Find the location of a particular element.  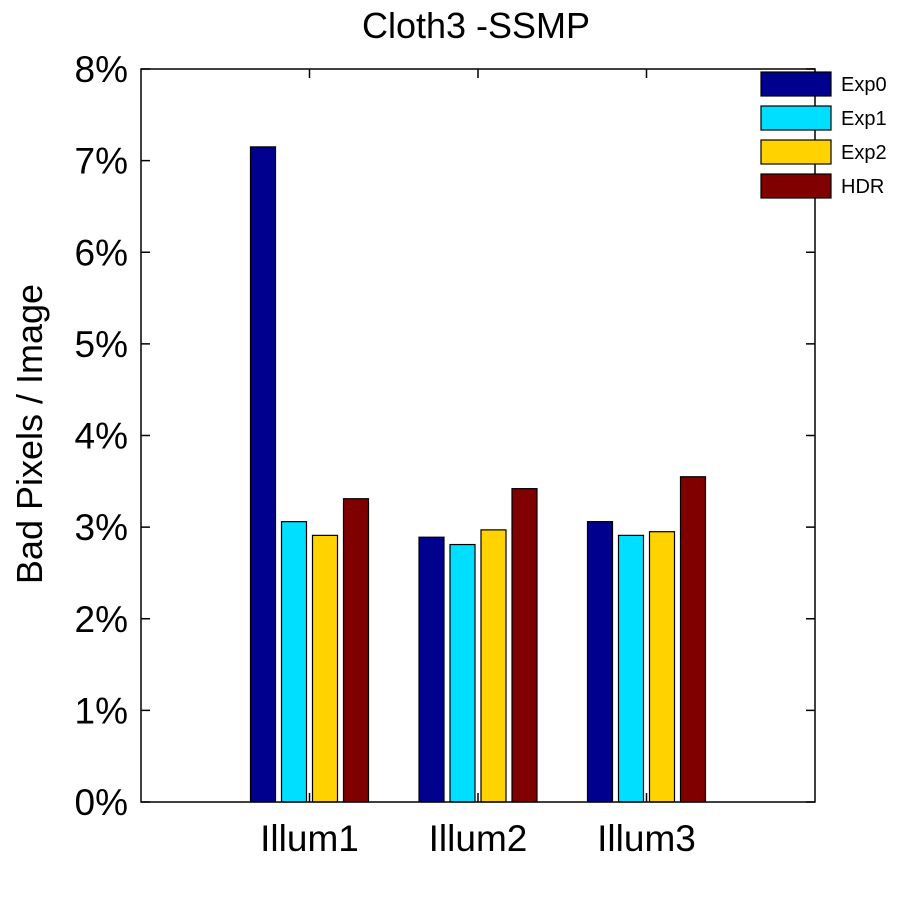

y-tick-label: 0% is located at coordinates (101, 802).